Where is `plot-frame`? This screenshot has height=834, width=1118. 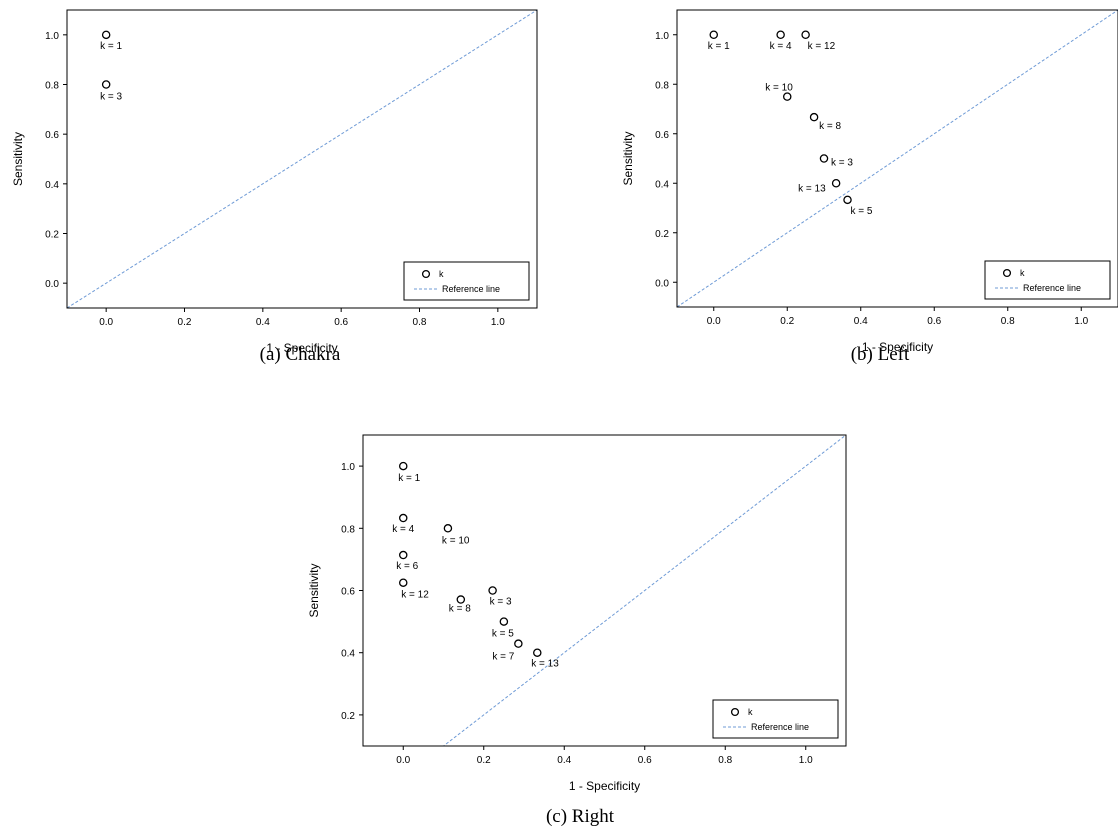
plot-frame is located at coordinates (897, 158).